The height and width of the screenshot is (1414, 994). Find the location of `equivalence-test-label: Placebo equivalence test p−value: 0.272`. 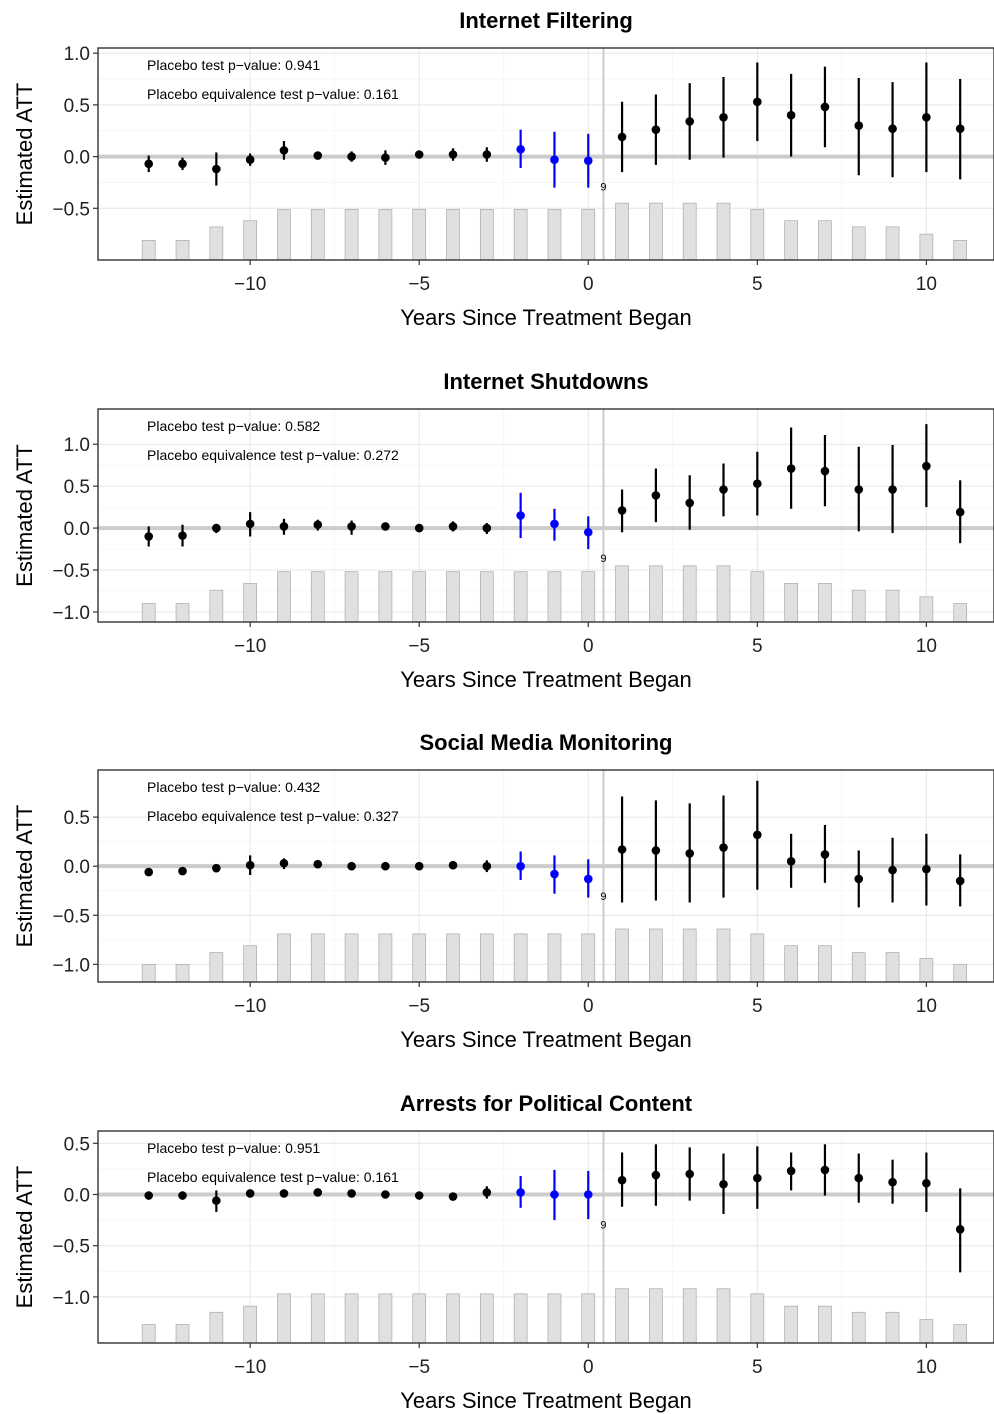

equivalence-test-label: Placebo equivalence test p−value: 0.272 is located at coordinates (273, 455).